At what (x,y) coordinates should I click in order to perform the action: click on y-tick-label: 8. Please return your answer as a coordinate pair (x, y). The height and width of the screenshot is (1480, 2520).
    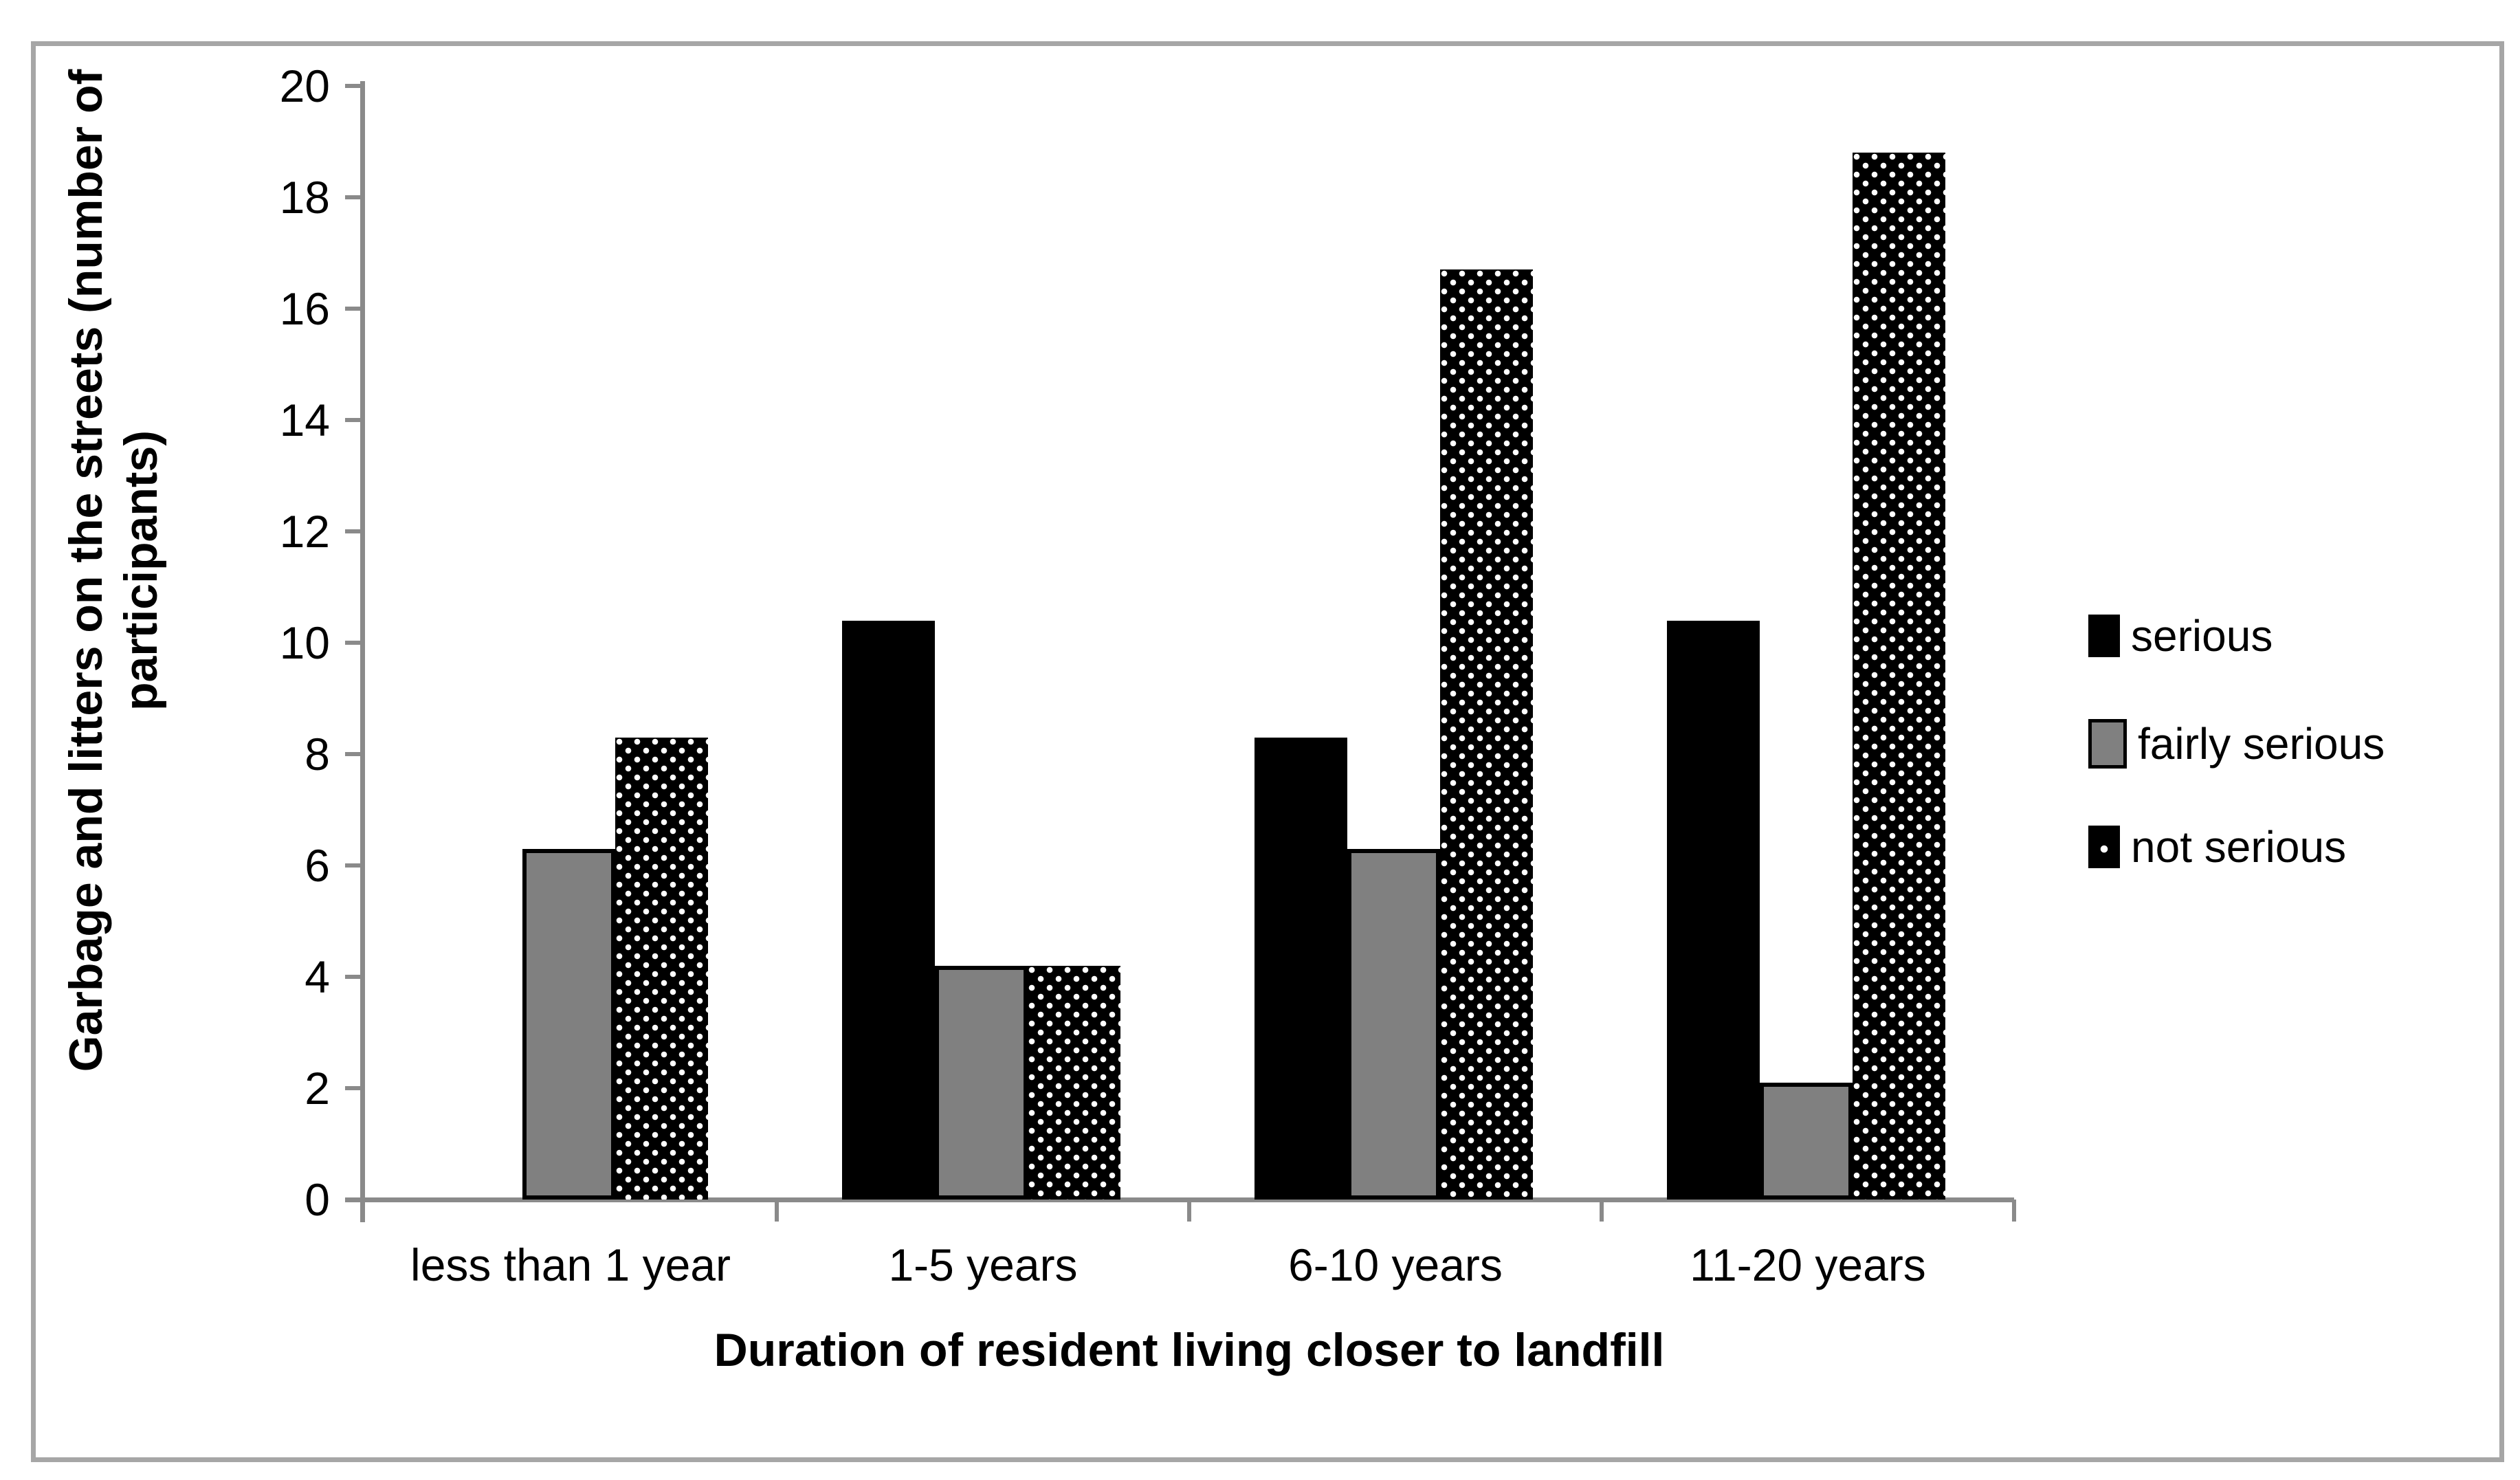
    Looking at the image, I should click on (317, 754).